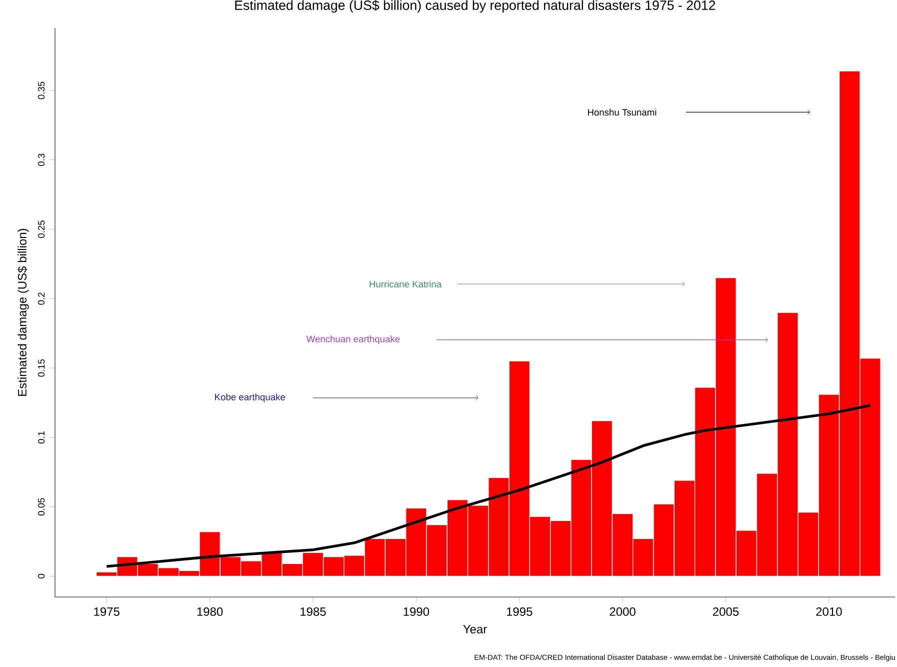 Image resolution: width=897 pixels, height=667 pixels. I want to click on x-tick-label: 1995, so click(519, 611).